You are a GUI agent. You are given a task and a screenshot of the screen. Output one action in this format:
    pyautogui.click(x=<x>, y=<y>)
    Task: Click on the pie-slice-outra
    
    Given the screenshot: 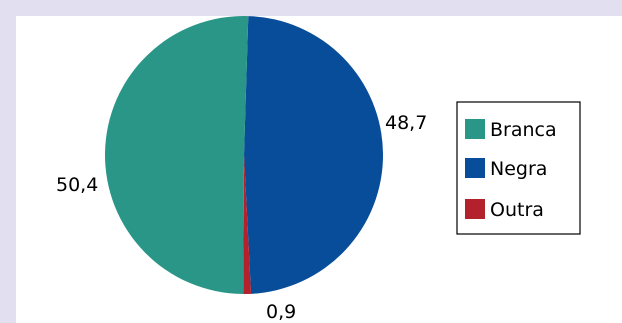 What is the action you would take?
    pyautogui.click(x=247, y=225)
    